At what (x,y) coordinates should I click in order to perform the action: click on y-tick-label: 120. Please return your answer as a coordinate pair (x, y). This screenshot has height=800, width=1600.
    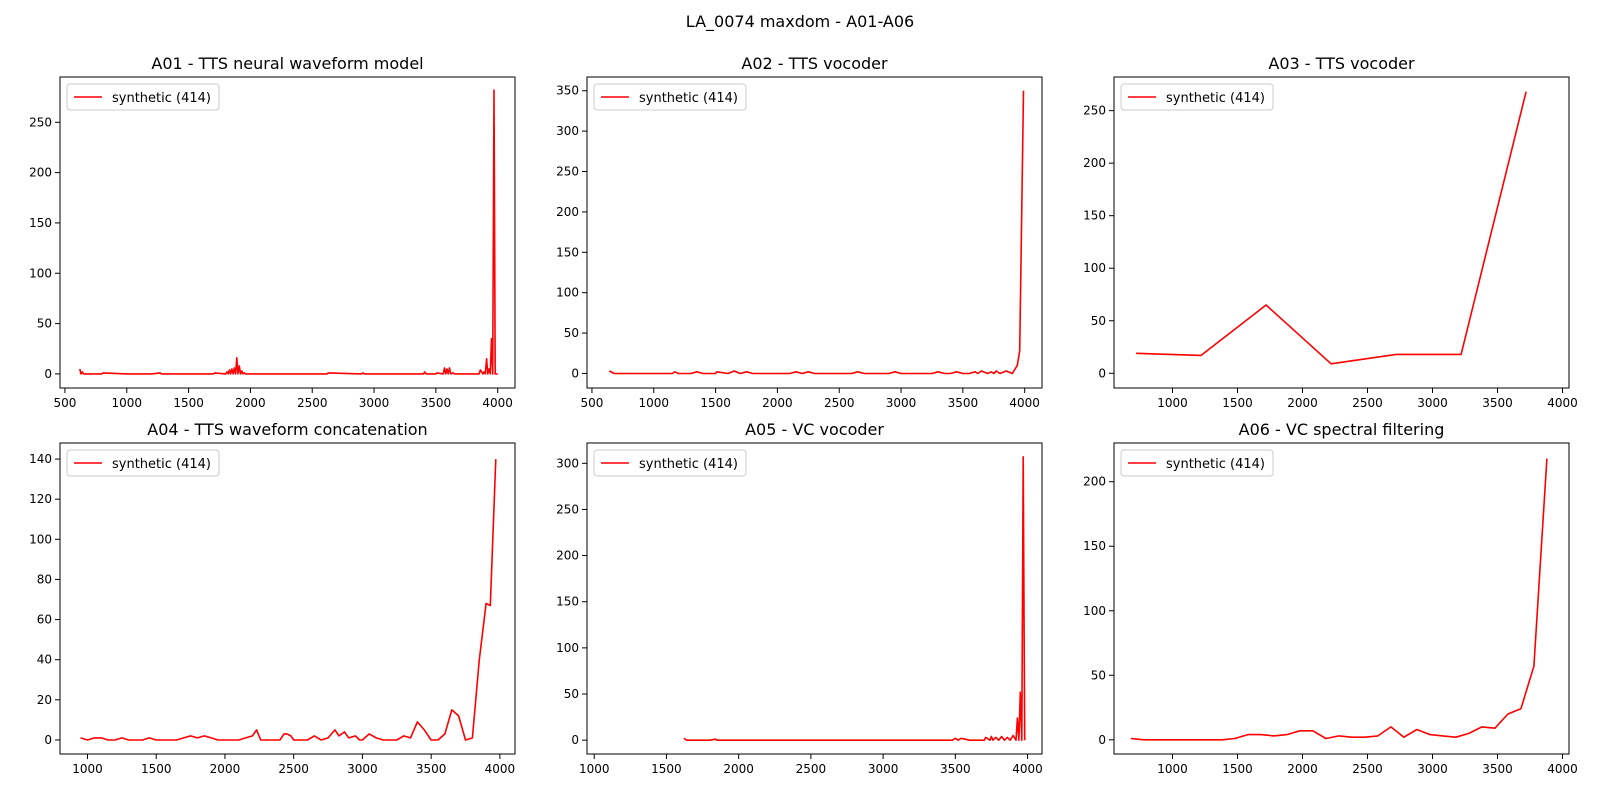
    Looking at the image, I should click on (40, 499).